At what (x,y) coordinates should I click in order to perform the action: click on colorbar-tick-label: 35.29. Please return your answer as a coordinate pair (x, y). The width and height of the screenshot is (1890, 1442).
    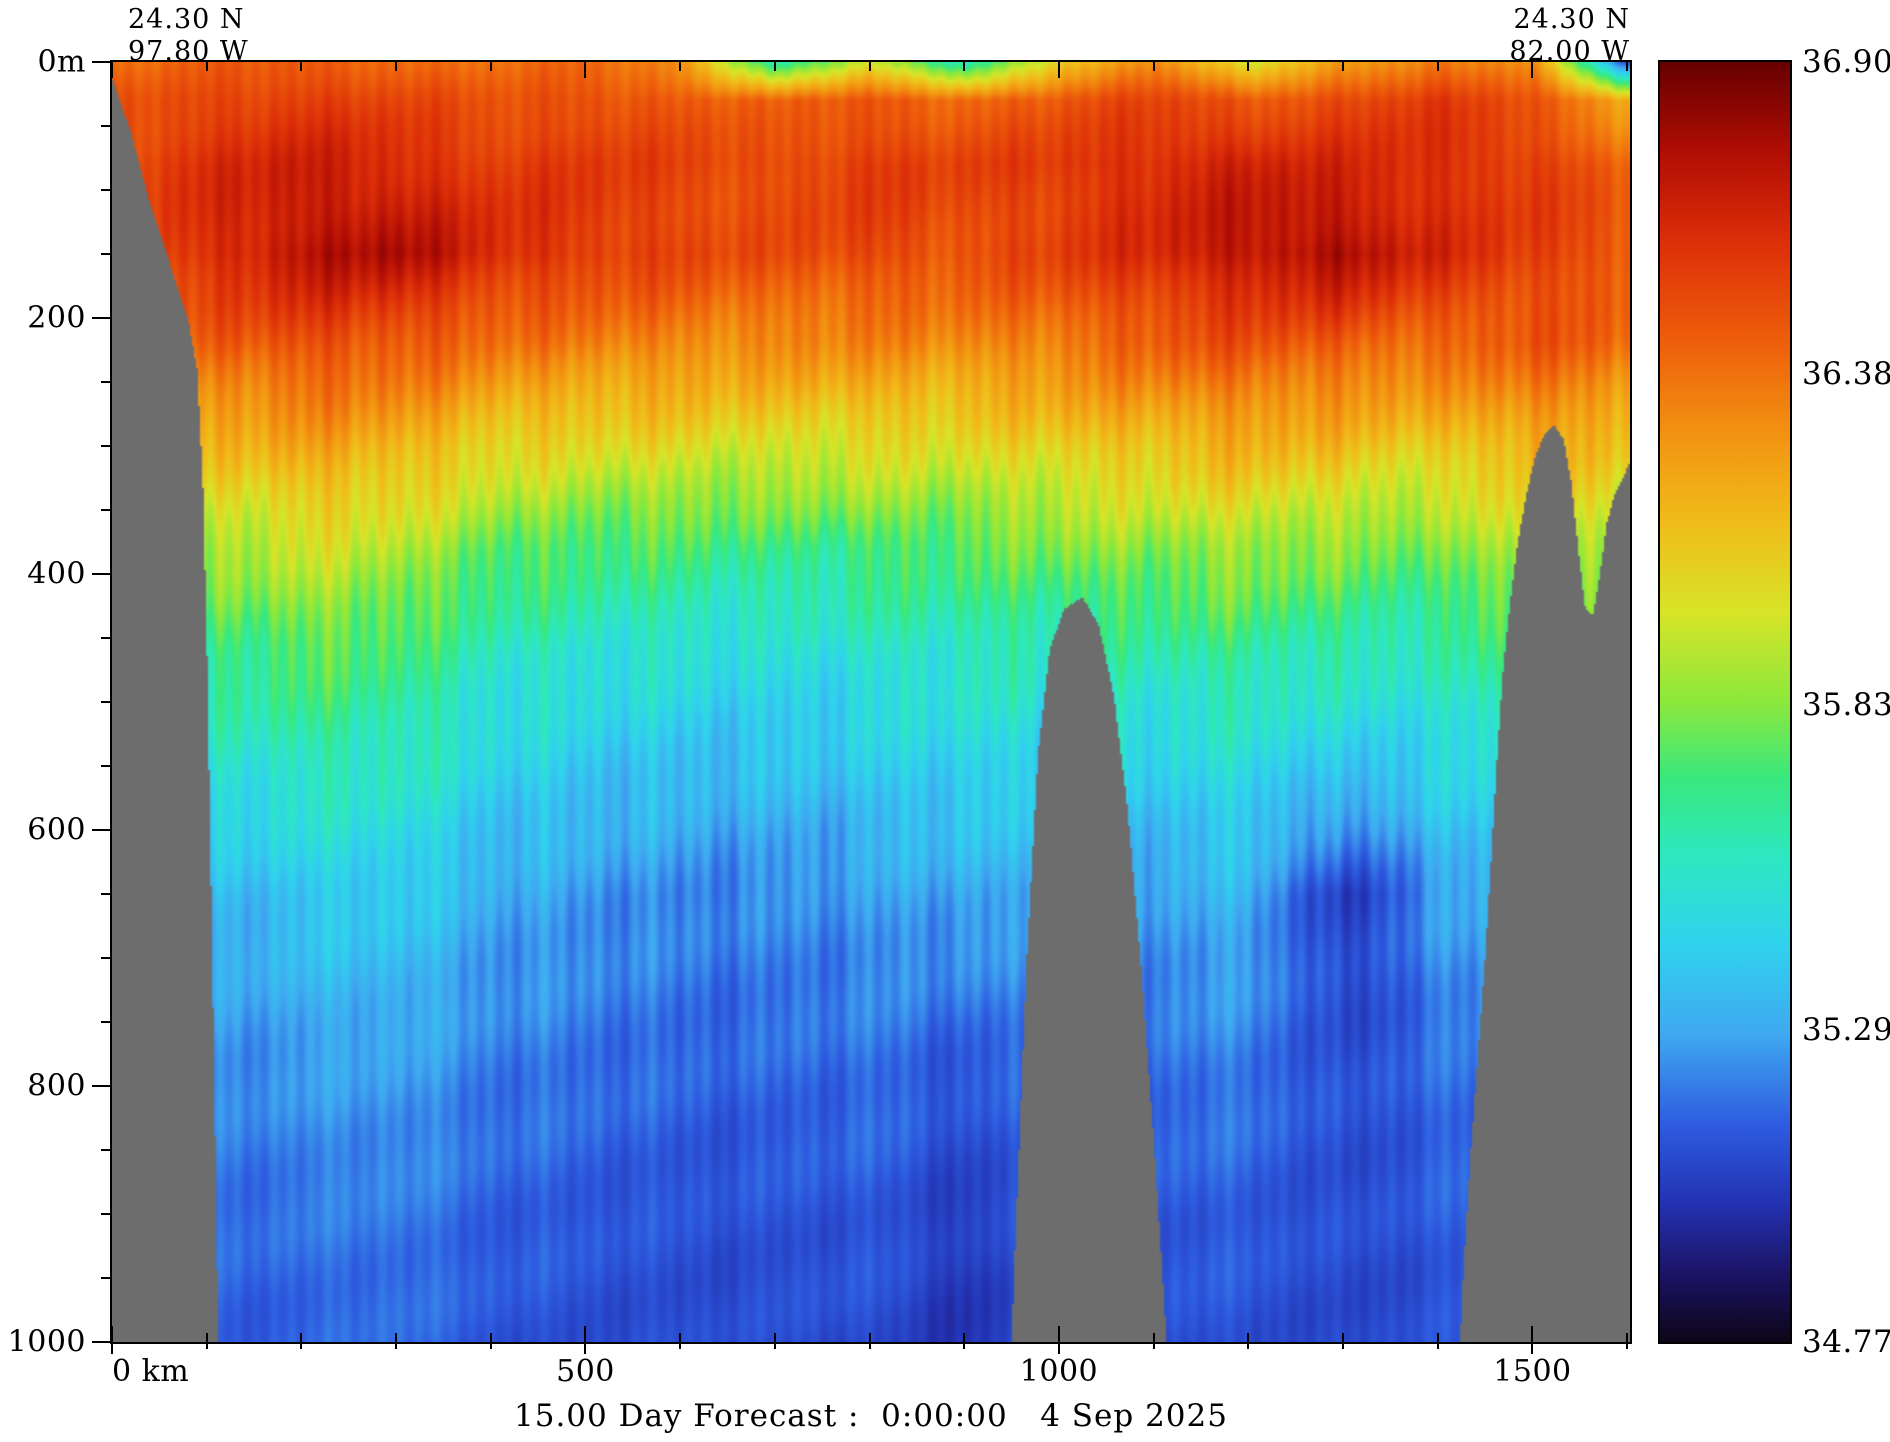
    Looking at the image, I should click on (1846, 1029).